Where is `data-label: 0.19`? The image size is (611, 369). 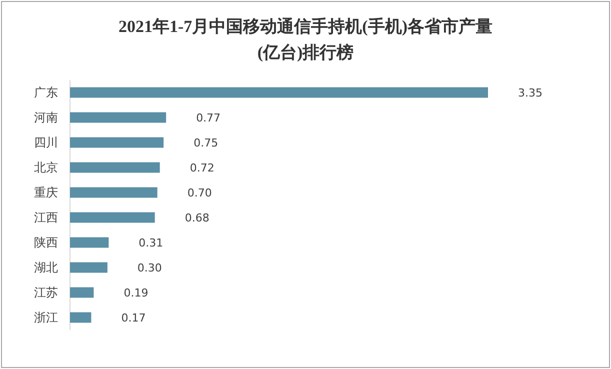 data-label: 0.19 is located at coordinates (136, 293).